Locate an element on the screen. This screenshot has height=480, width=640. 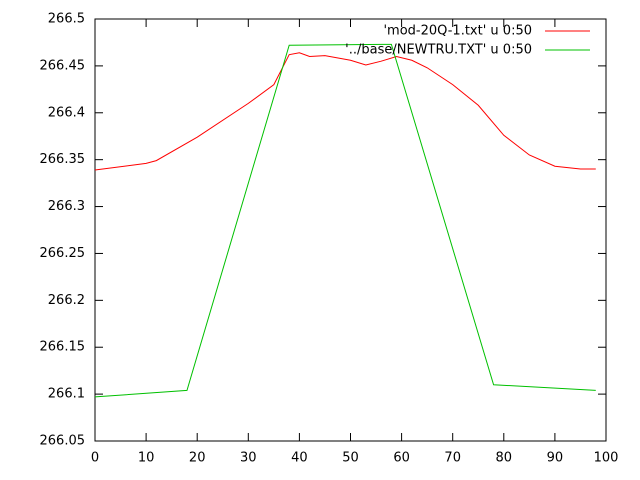
y-tick-label: 266.2 is located at coordinates (66, 300).